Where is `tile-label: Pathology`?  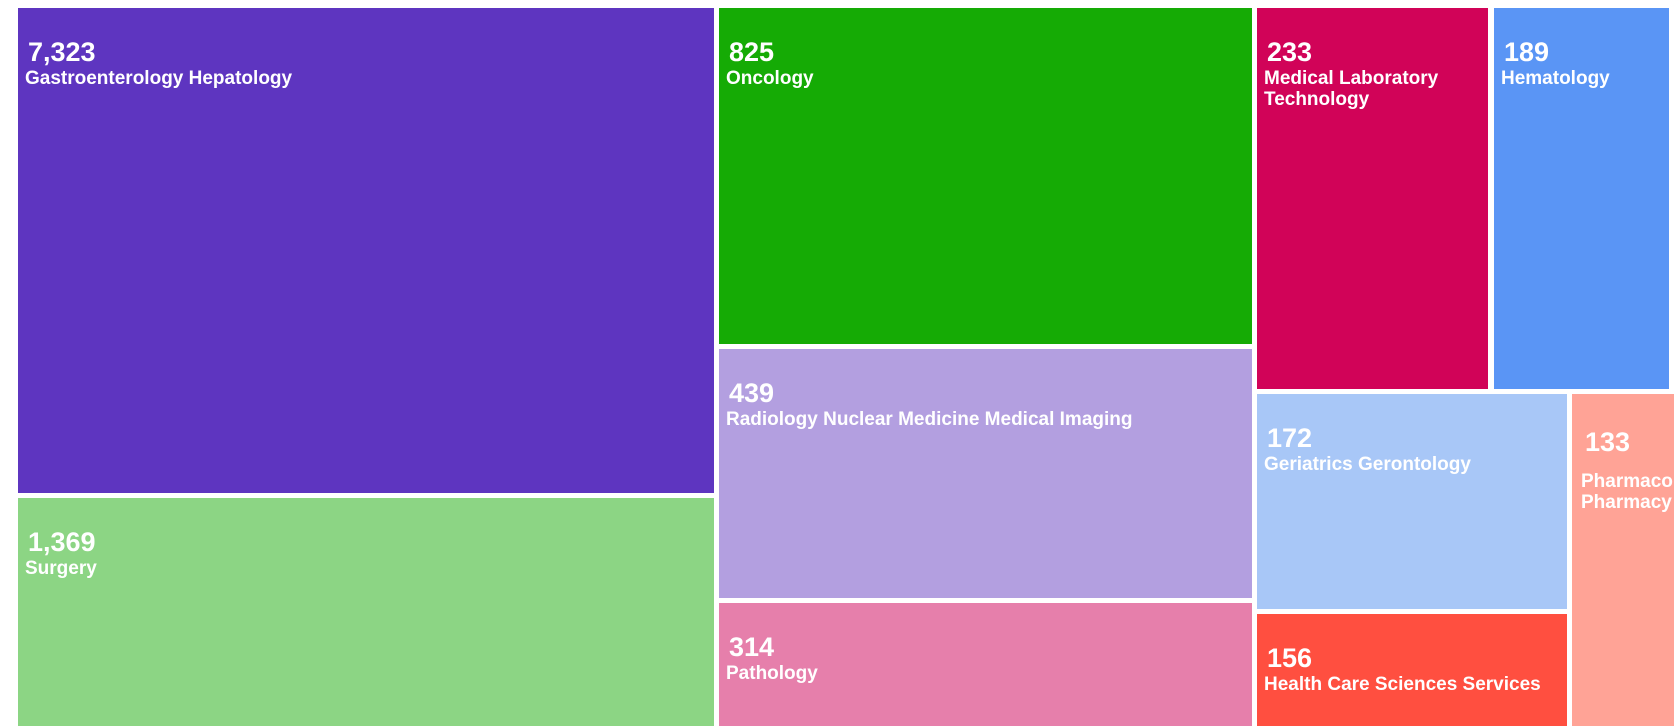 tile-label: Pathology is located at coordinates (772, 673).